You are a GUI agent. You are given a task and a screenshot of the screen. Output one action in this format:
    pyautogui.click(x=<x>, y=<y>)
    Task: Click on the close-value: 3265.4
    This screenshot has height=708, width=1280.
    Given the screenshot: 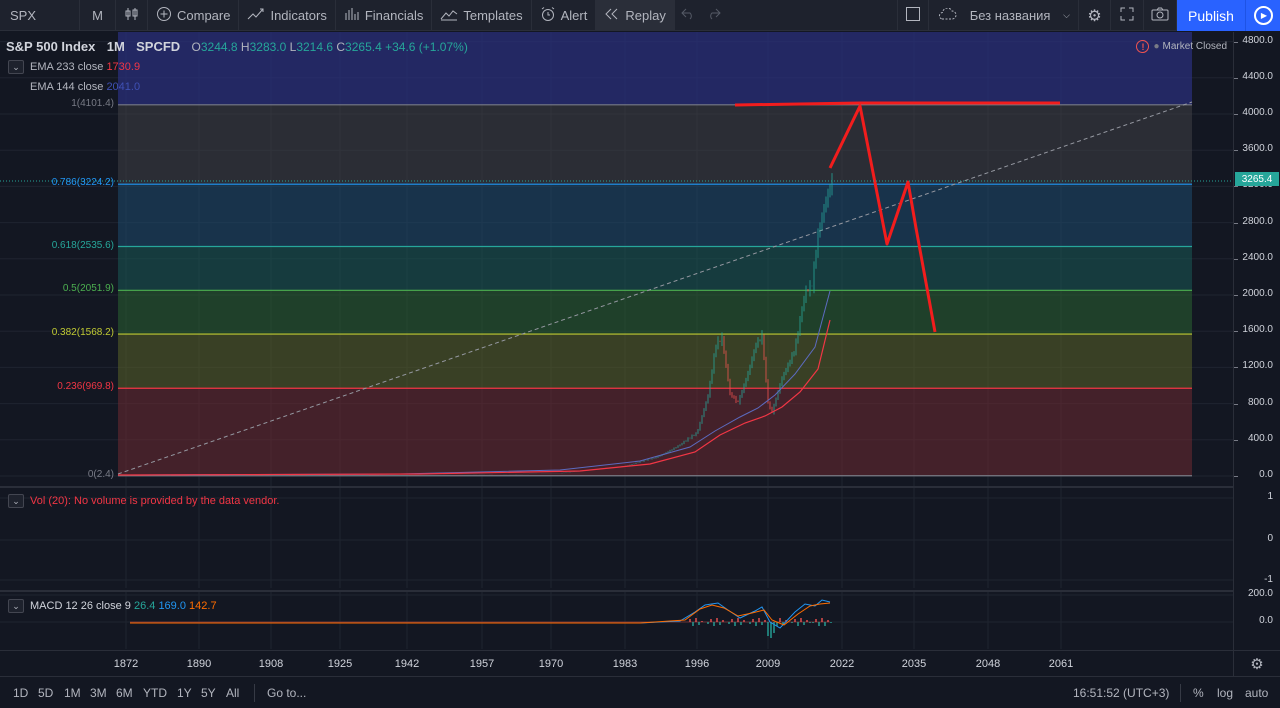 What is the action you would take?
    pyautogui.click(x=363, y=47)
    